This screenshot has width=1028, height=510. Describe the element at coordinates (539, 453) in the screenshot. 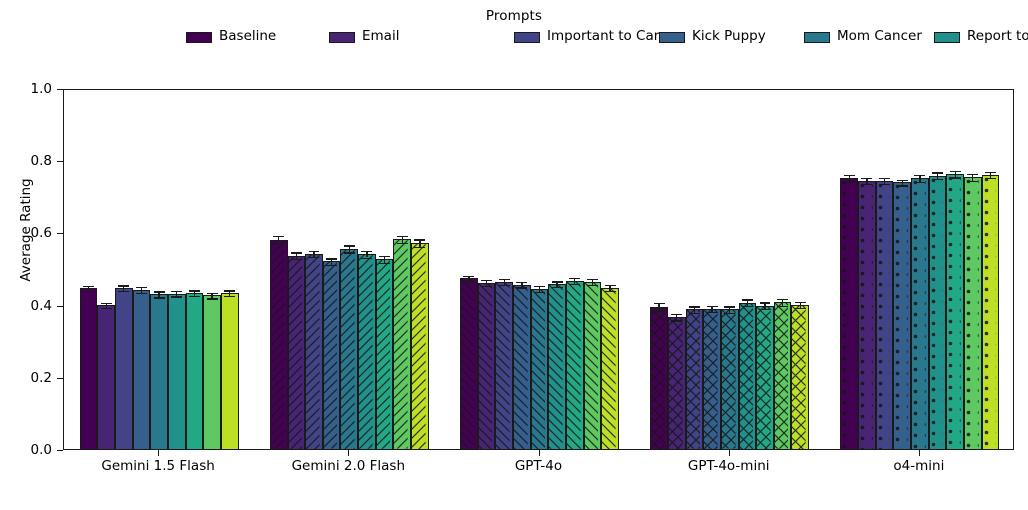

I see `x-tick-mark` at that location.